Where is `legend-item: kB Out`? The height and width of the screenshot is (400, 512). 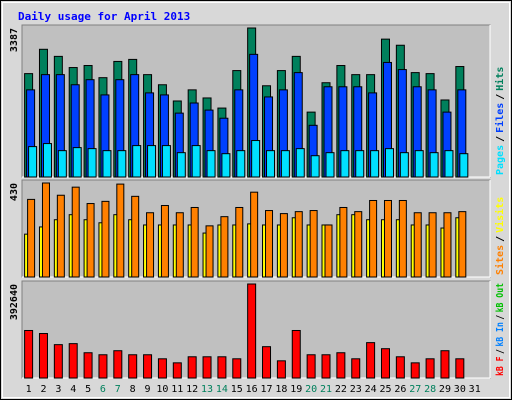
legend-item: kB Out is located at coordinates (500, 297).